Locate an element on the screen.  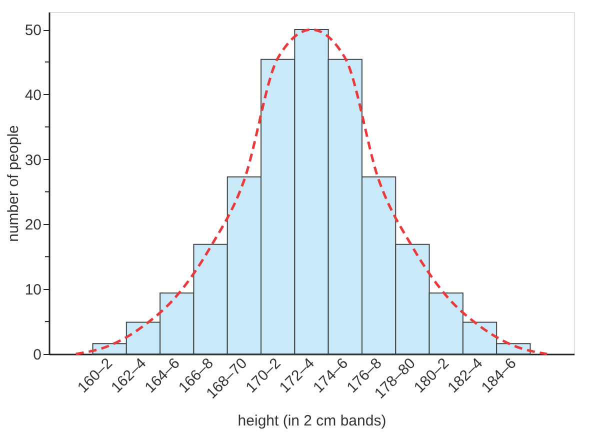
x-axis-title: height (in 2 cm bands) is located at coordinates (312, 421).